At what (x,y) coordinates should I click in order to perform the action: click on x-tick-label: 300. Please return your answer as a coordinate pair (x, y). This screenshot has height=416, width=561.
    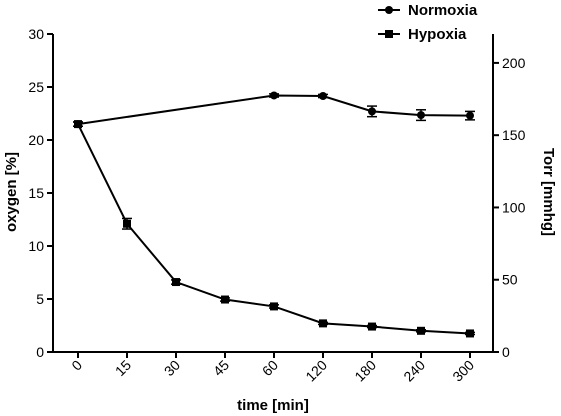
    Looking at the image, I should click on (463, 371).